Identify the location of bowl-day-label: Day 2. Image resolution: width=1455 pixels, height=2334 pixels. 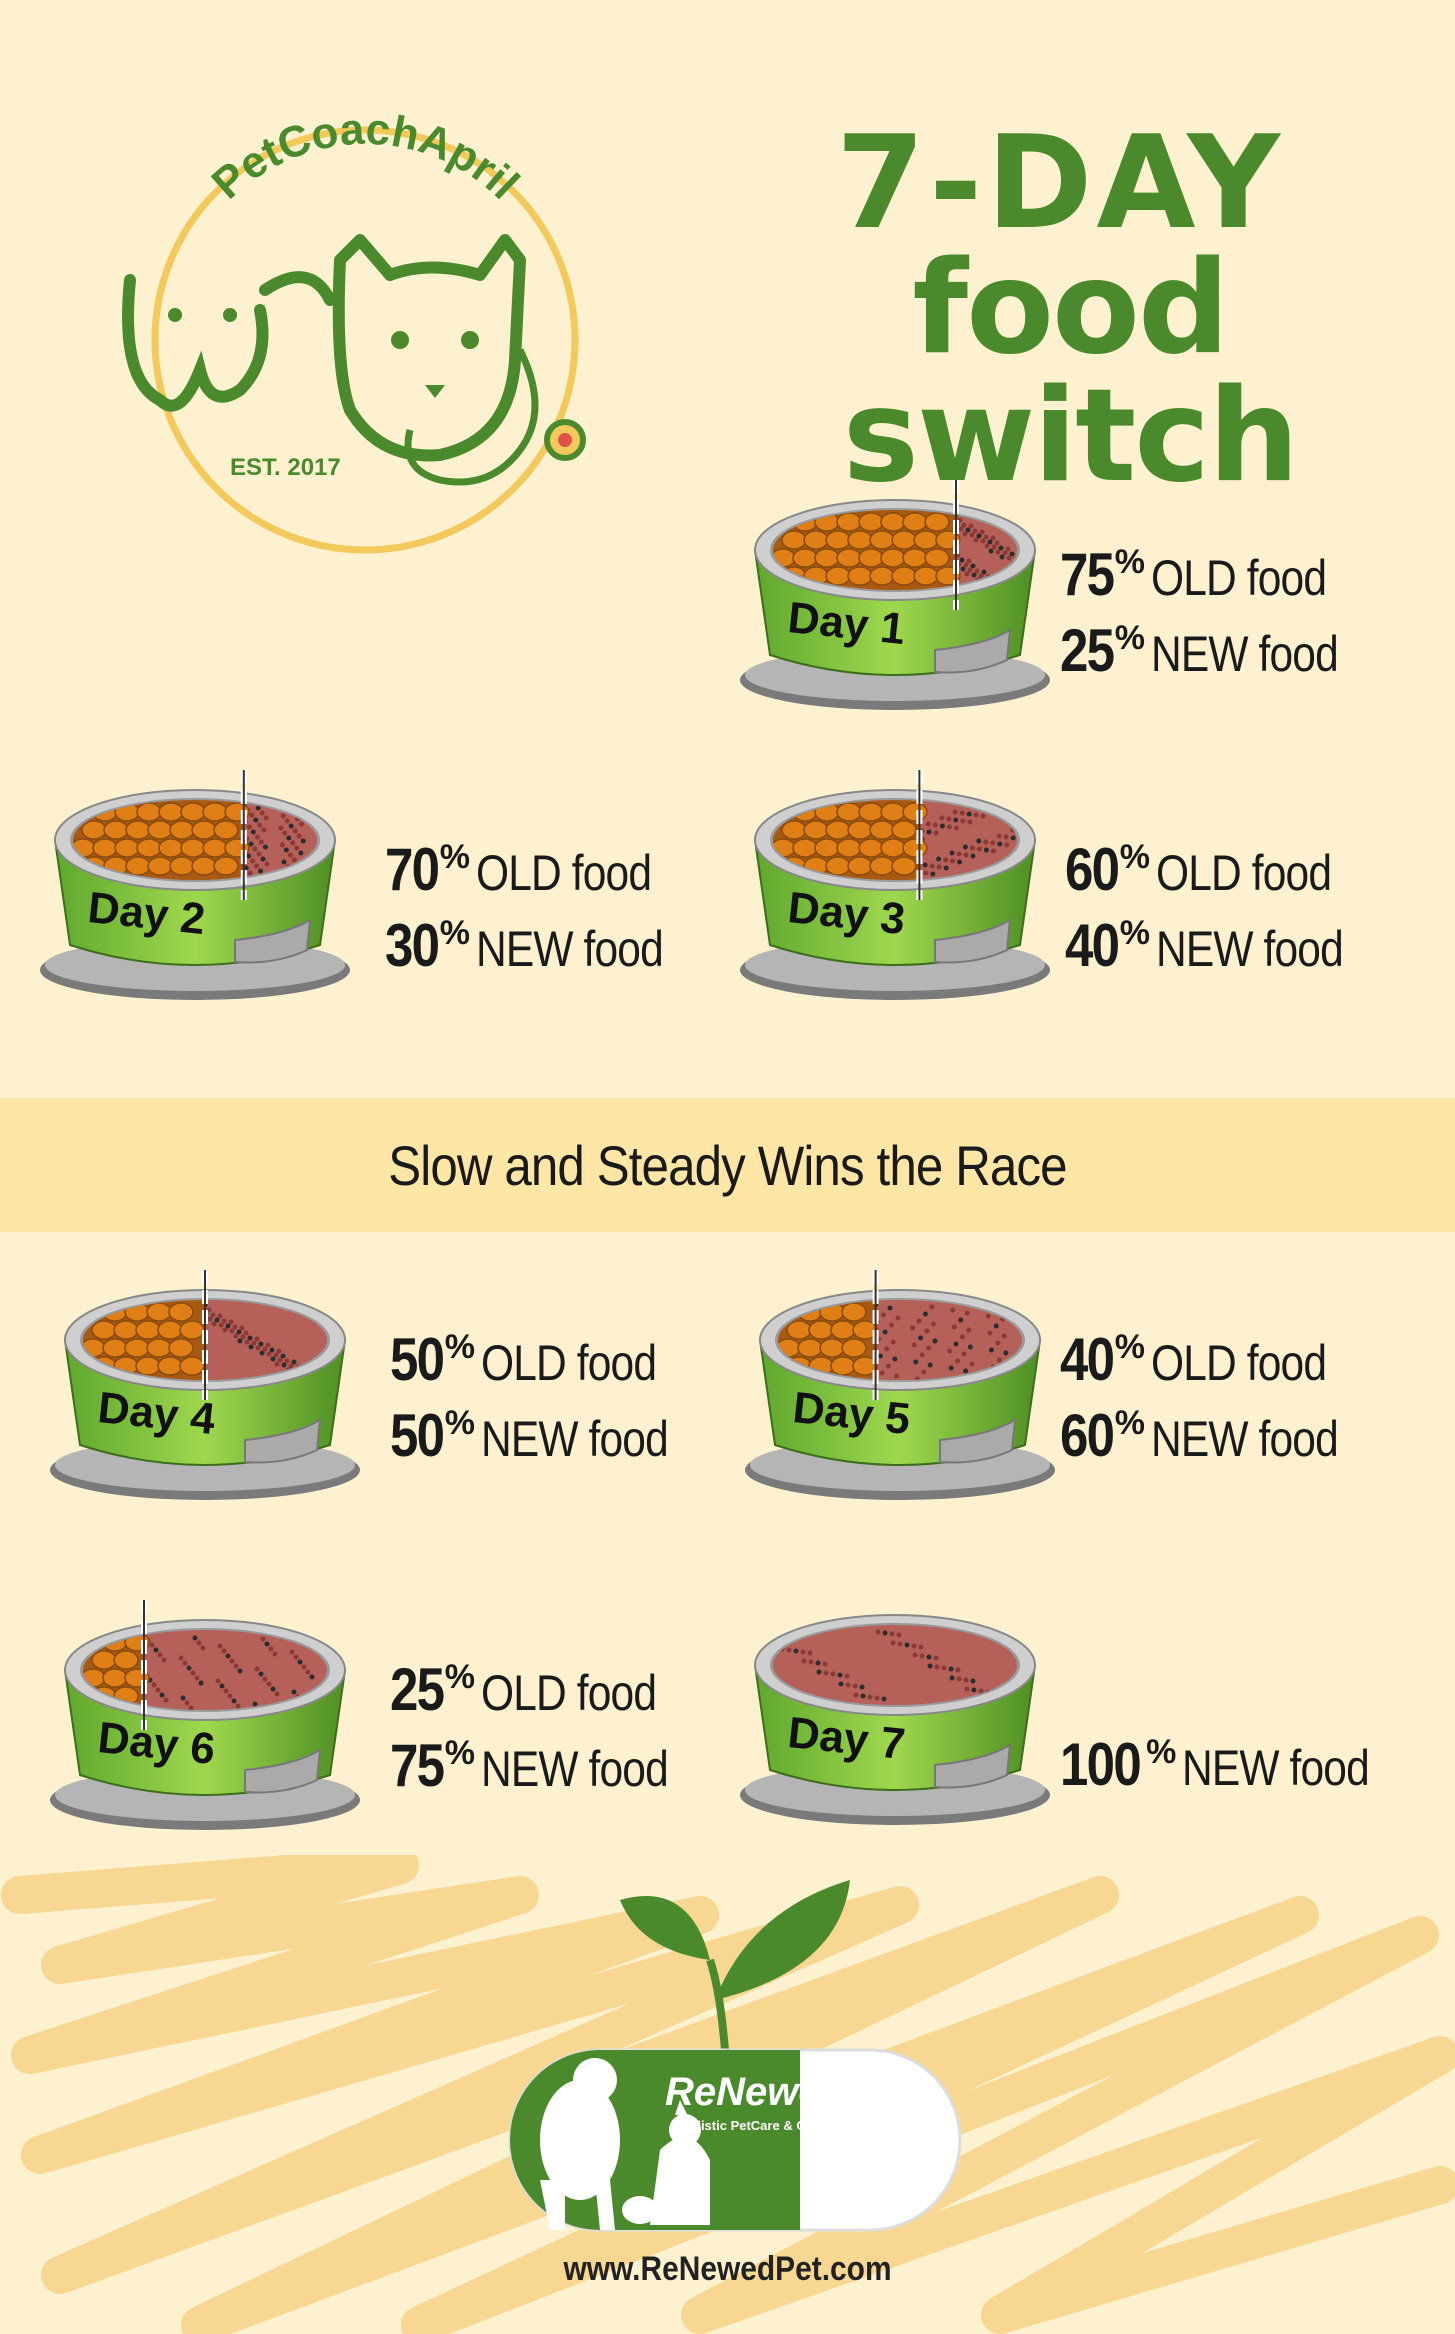
(147, 913).